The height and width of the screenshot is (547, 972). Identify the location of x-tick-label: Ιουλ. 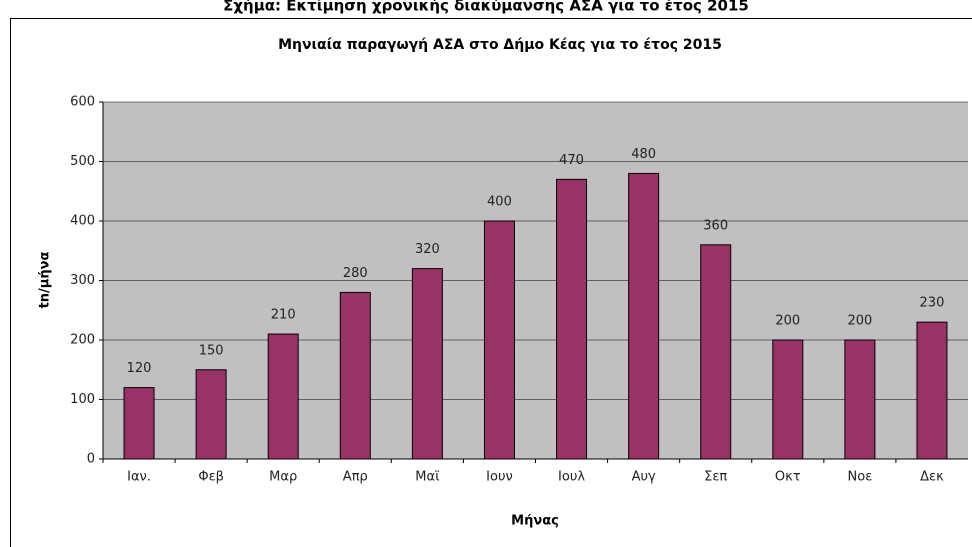
(571, 477).